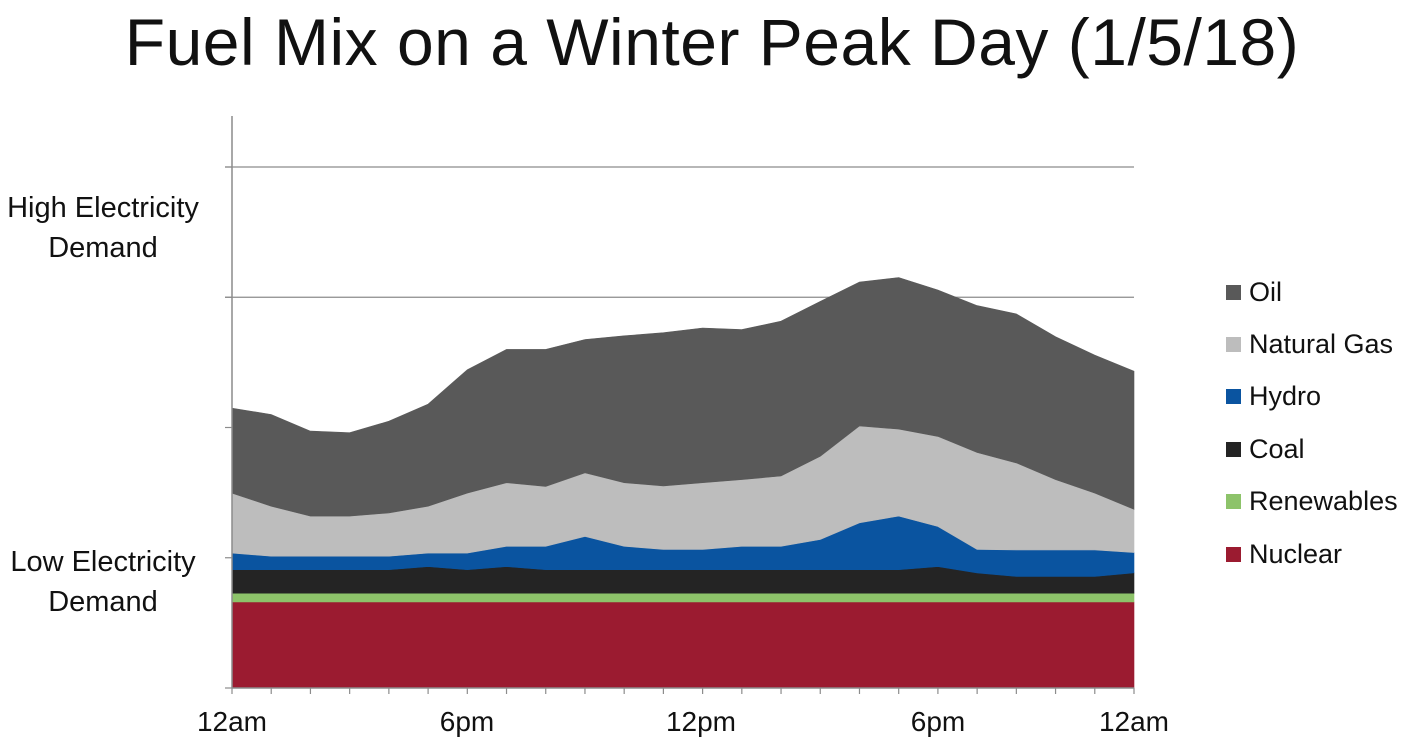 The height and width of the screenshot is (744, 1424). I want to click on x-tick-label-0: 12am, so click(232, 721).